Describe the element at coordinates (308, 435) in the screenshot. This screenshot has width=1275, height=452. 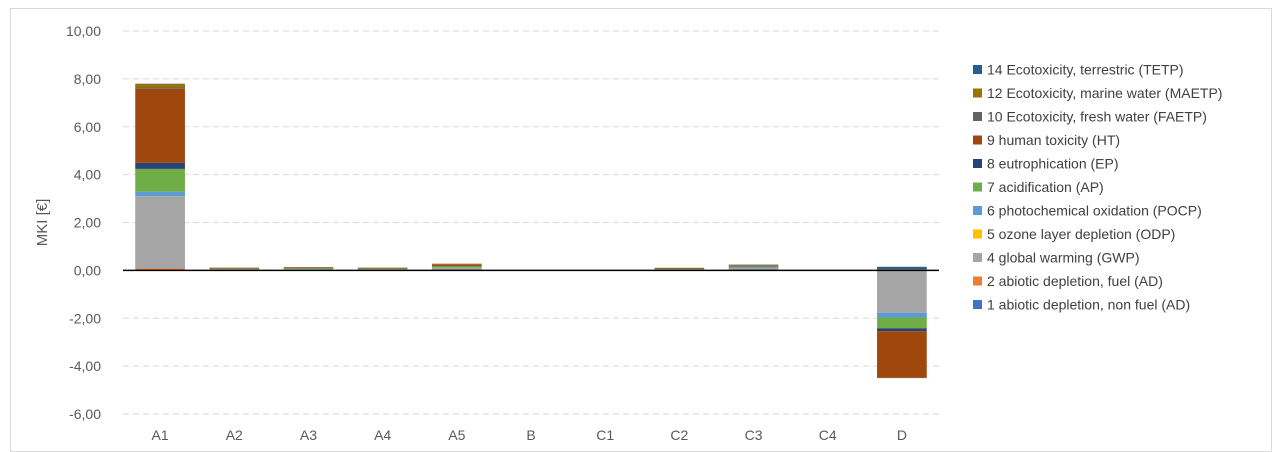
I see `x-tick-label: A3` at that location.